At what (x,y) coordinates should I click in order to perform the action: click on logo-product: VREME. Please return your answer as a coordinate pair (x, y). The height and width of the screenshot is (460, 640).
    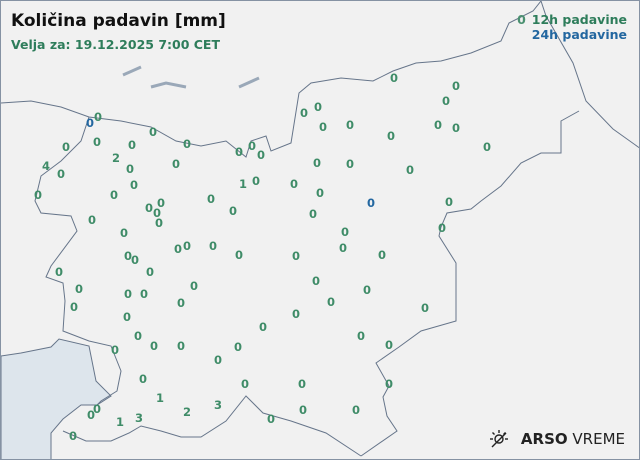
    Looking at the image, I should click on (598, 439).